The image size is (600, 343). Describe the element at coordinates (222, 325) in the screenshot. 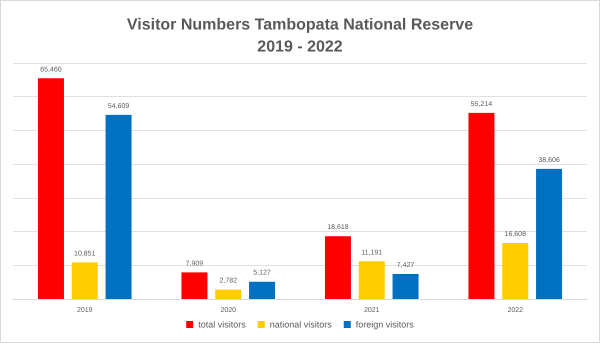

I see `legend-label: total visitors` at that location.